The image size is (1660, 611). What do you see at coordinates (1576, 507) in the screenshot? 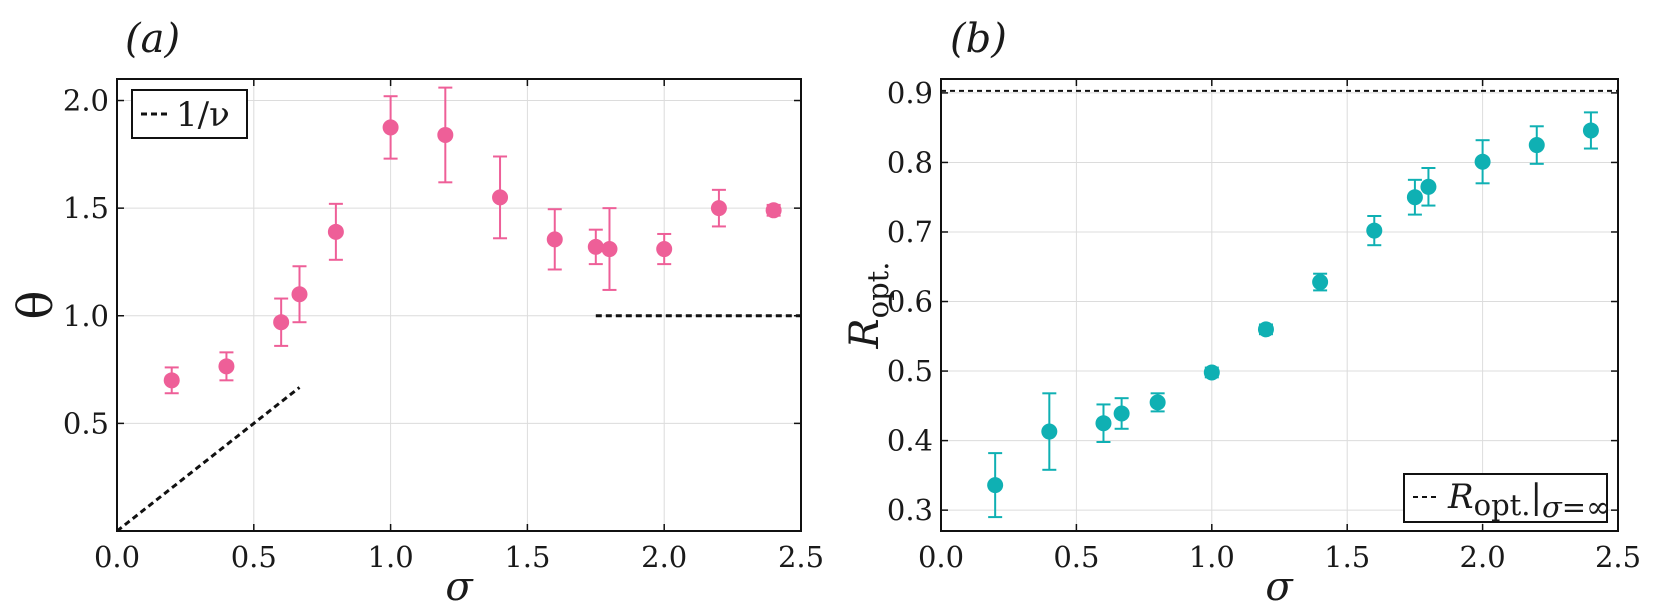
I see `panel-b-legend-sub-sigma: σ=∞` at bounding box center [1576, 507].